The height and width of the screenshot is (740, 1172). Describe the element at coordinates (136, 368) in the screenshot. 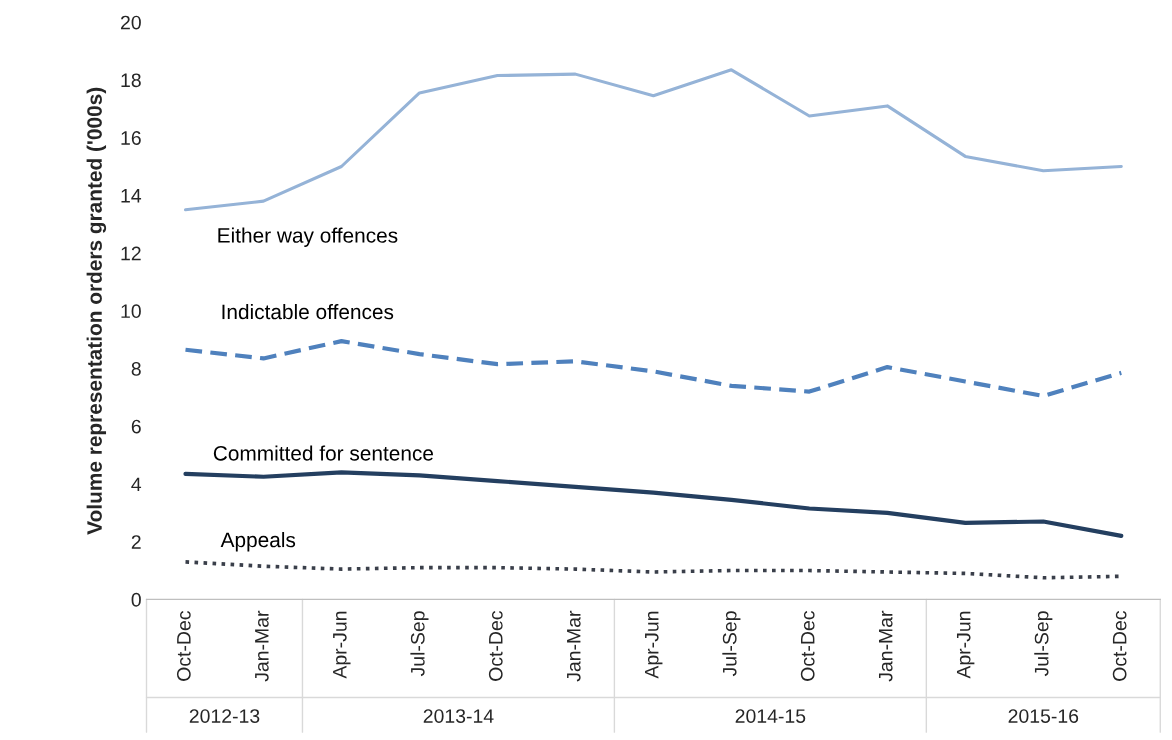

I see `y-tick-label: 8` at that location.